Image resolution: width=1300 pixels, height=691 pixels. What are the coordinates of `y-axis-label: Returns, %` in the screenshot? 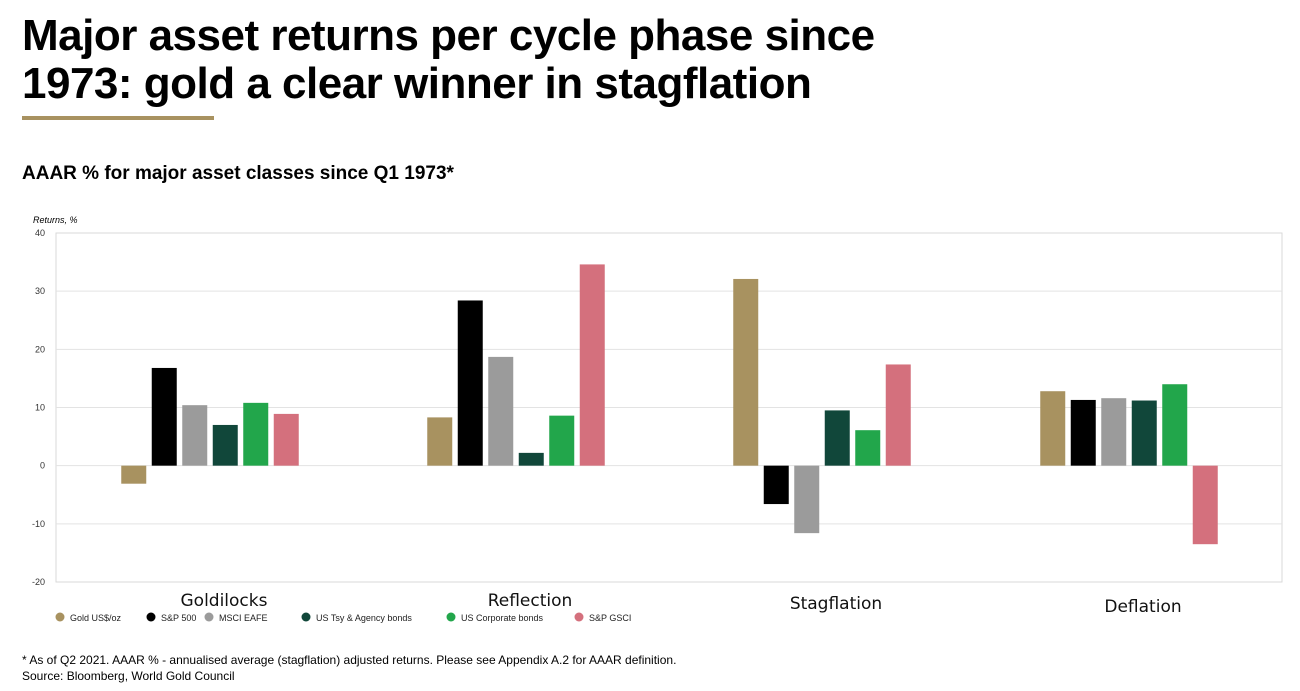 It's located at (55, 220).